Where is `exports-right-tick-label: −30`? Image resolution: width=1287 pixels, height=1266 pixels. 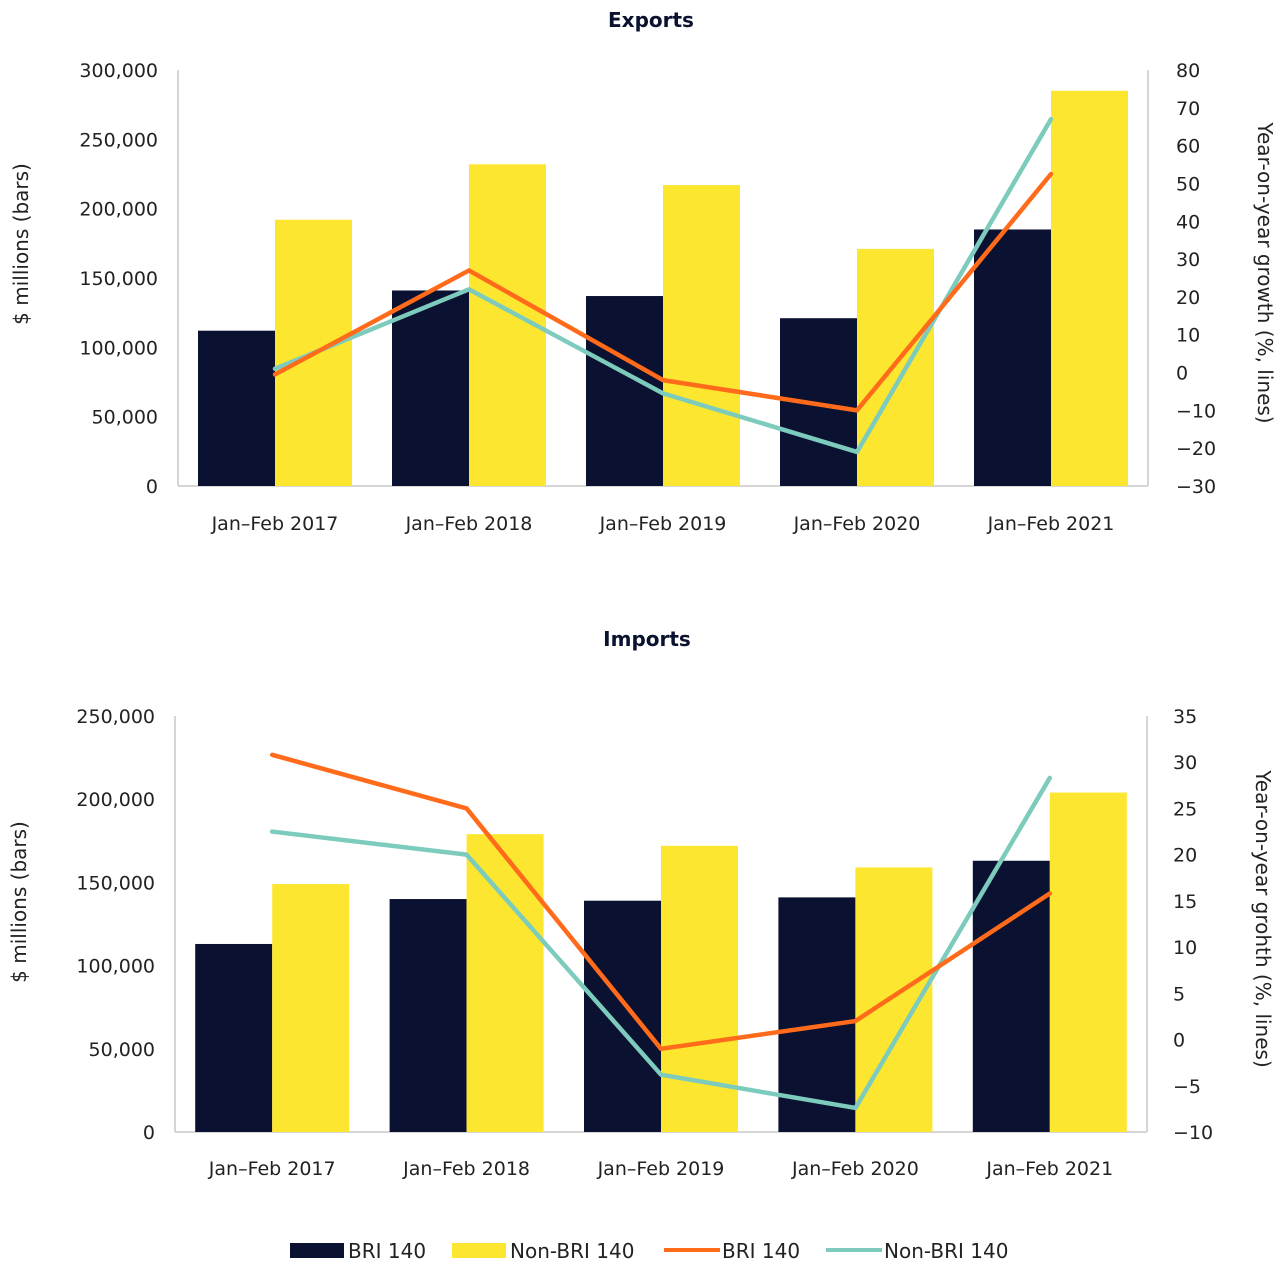
exports-right-tick-label: −30 is located at coordinates (1196, 487).